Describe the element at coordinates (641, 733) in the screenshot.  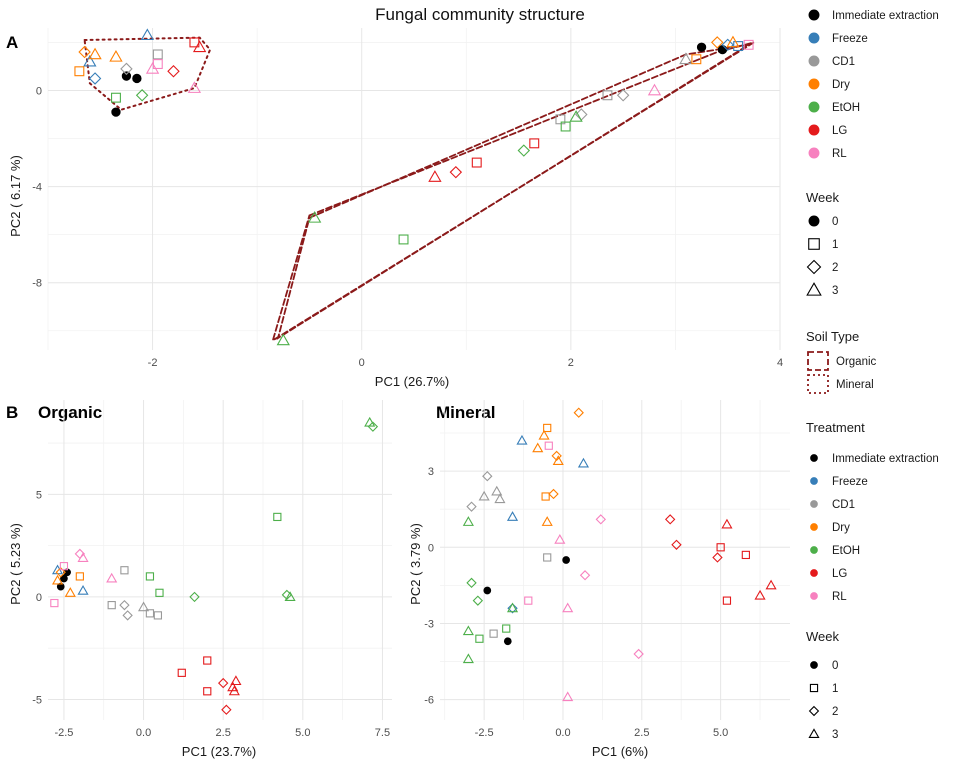
I see `x-tick-label: 2.5` at that location.